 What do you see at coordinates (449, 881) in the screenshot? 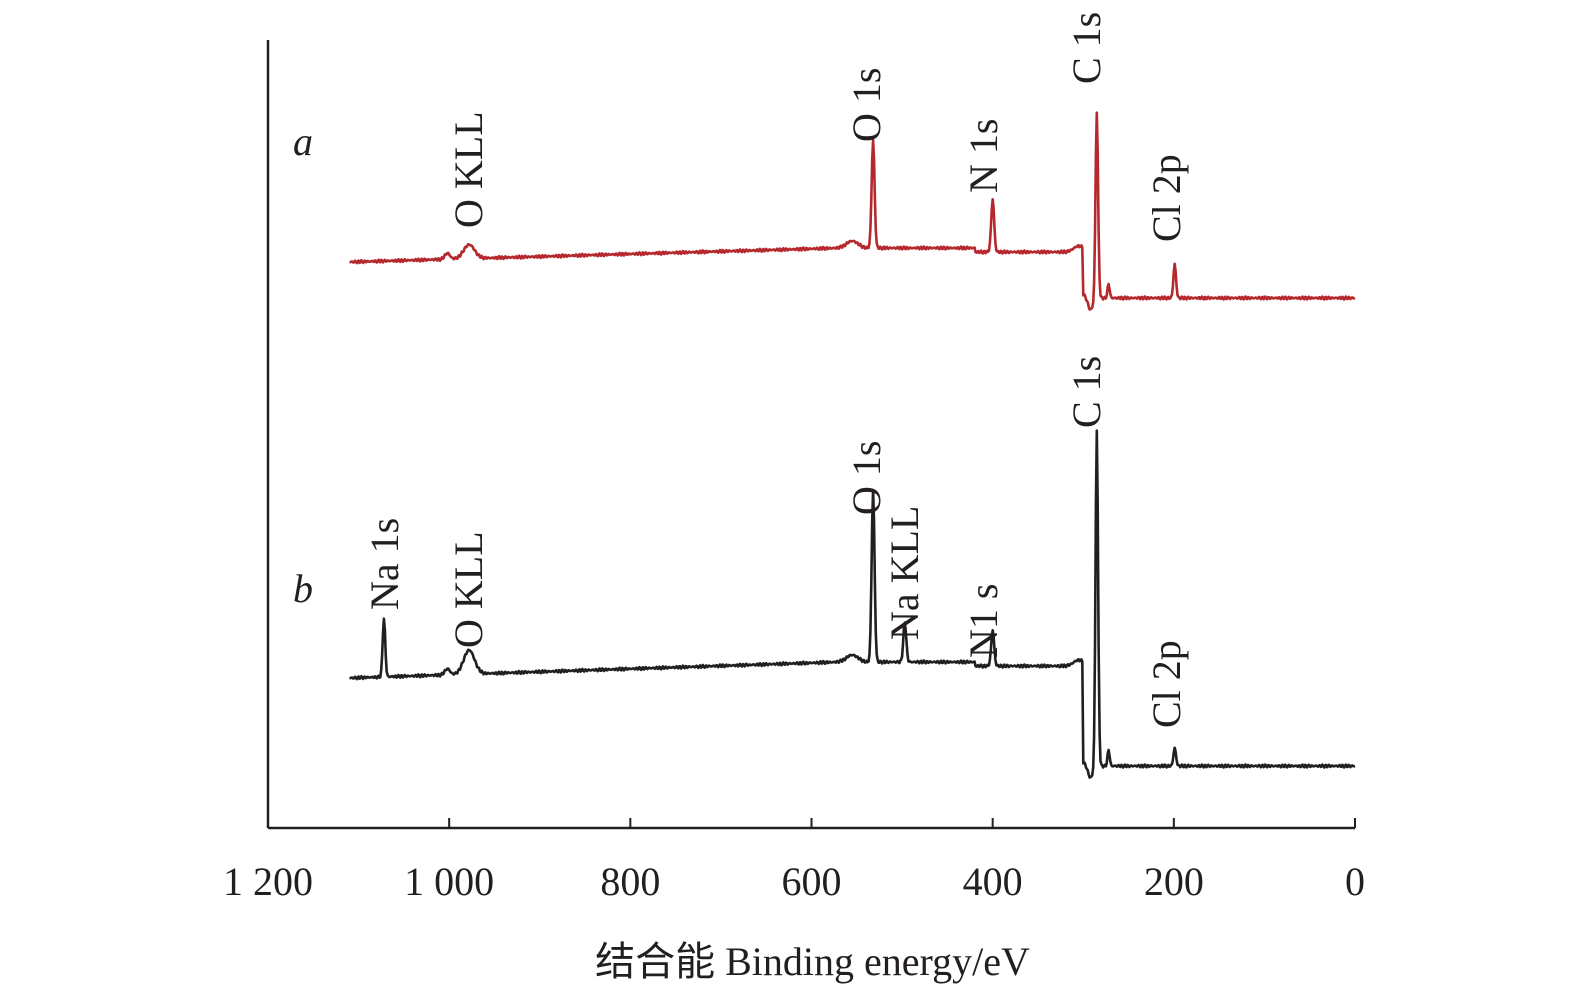
I see `x-tick-label: 1 000` at bounding box center [449, 881].